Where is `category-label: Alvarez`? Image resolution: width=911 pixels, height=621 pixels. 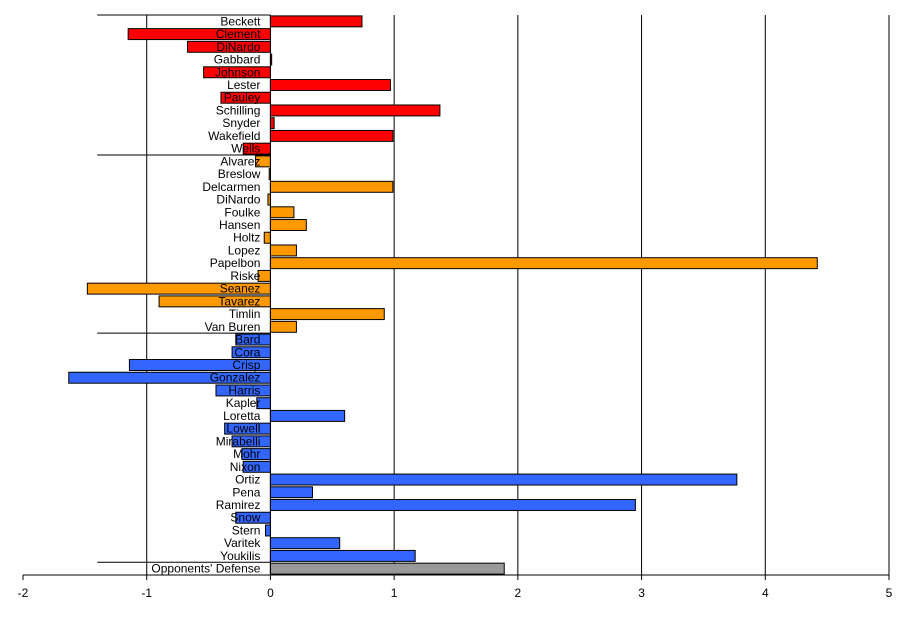 category-label: Alvarez is located at coordinates (240, 161).